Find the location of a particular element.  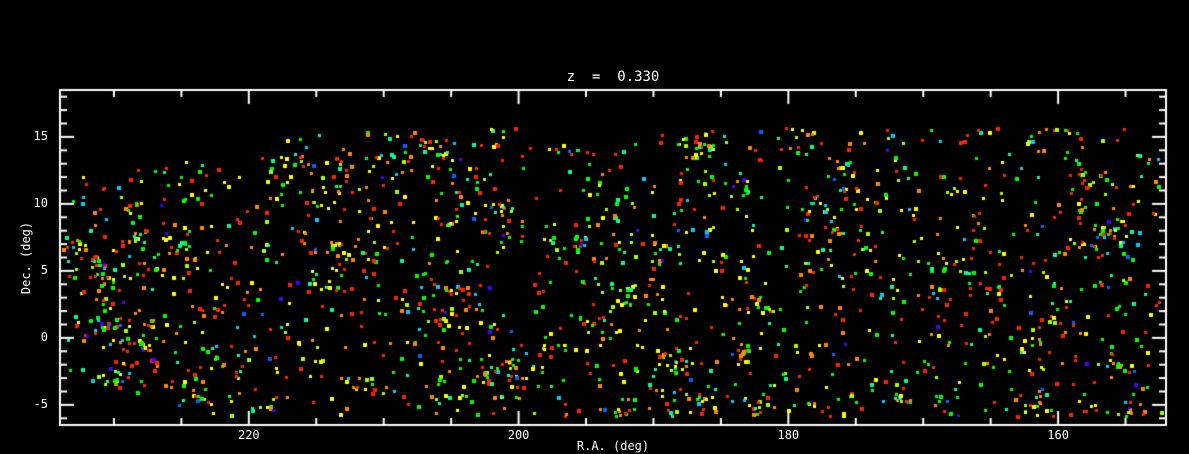

y-axis-label: Dec. (deg) is located at coordinates (26, 258).